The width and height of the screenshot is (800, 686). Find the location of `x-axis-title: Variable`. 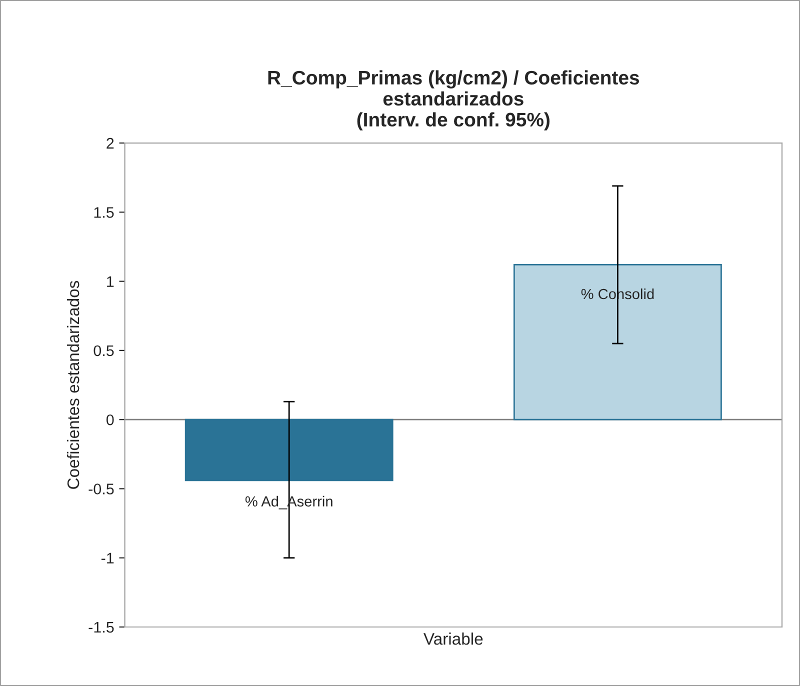

x-axis-title: Variable is located at coordinates (453, 638).